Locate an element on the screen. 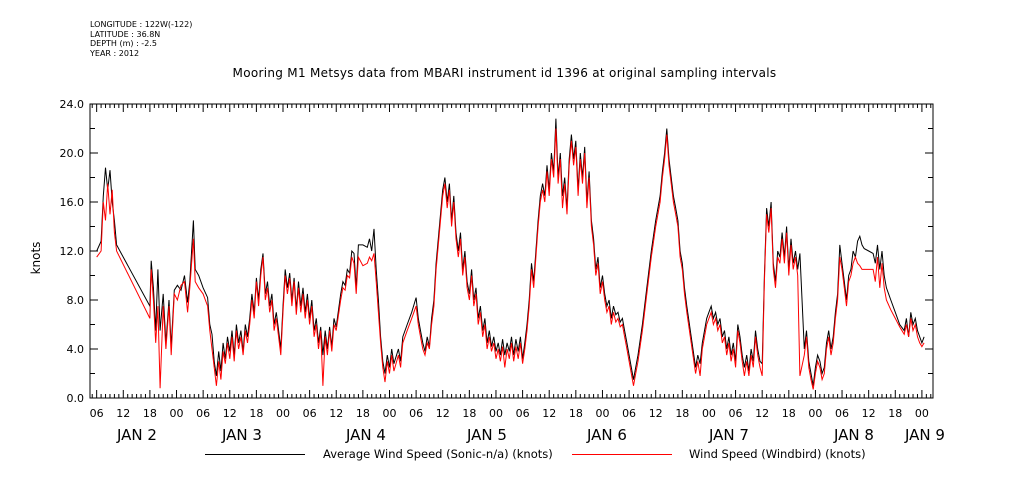 Image resolution: width=1009 pixels, height=504 pixels. day-label: JAN 6 is located at coordinates (606, 435).